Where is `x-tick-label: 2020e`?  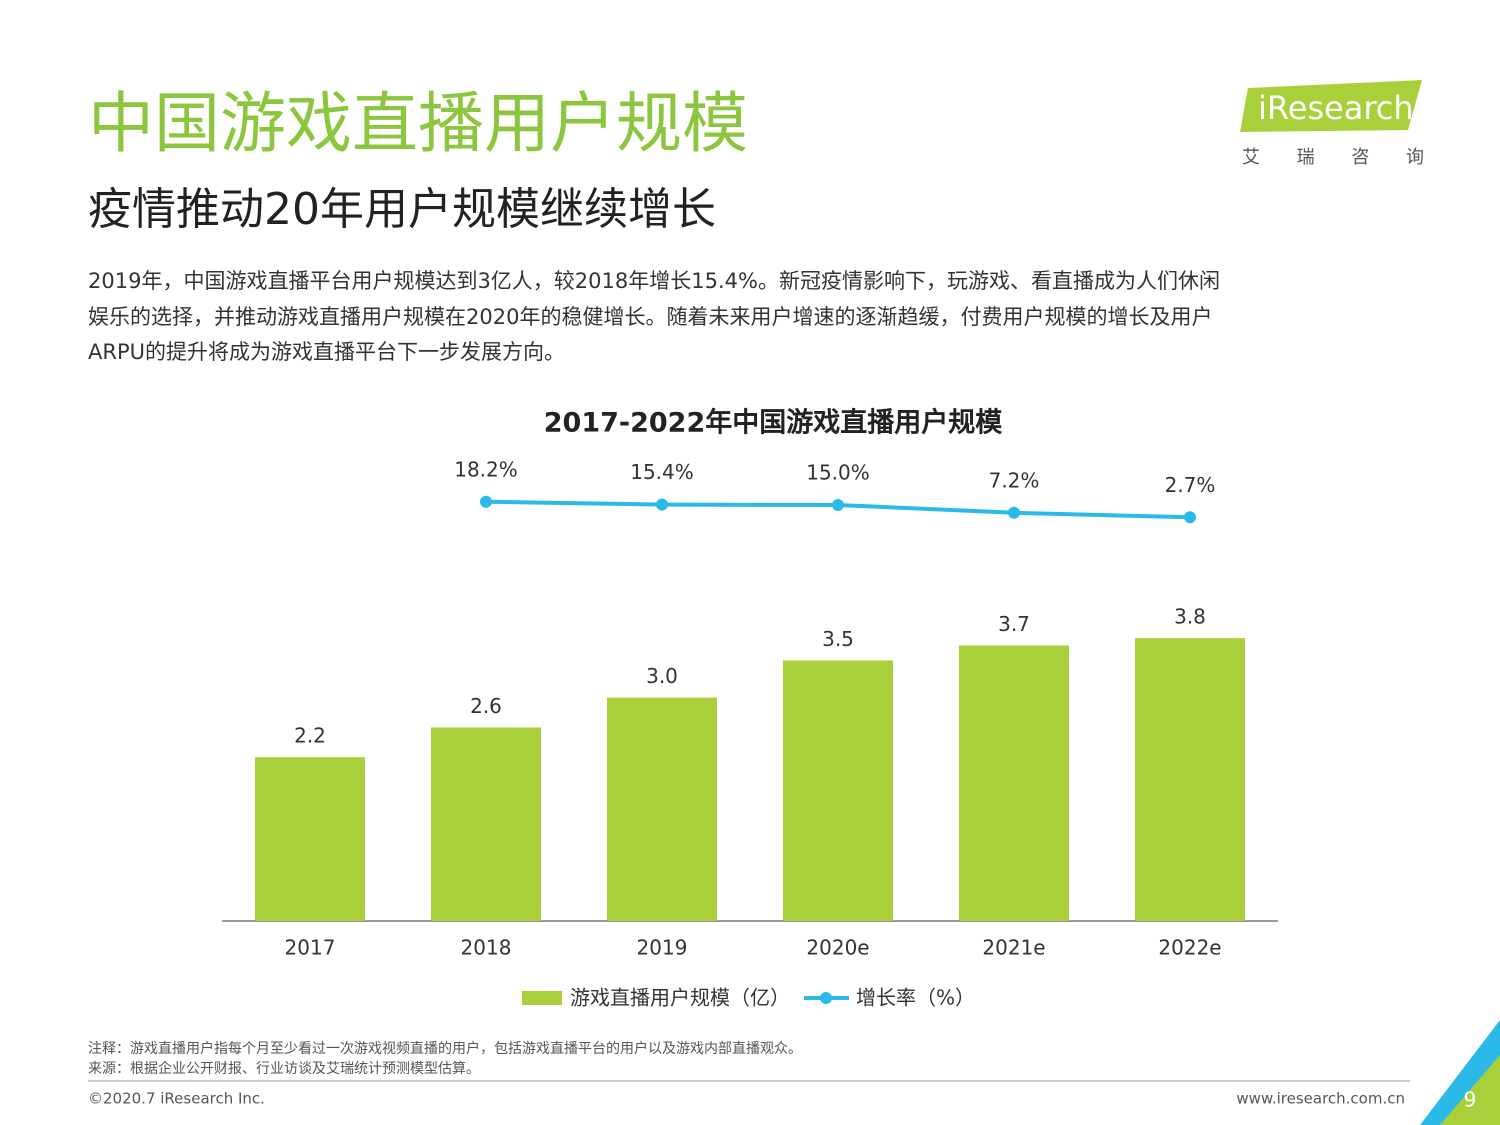
x-tick-label: 2020e is located at coordinates (837, 948).